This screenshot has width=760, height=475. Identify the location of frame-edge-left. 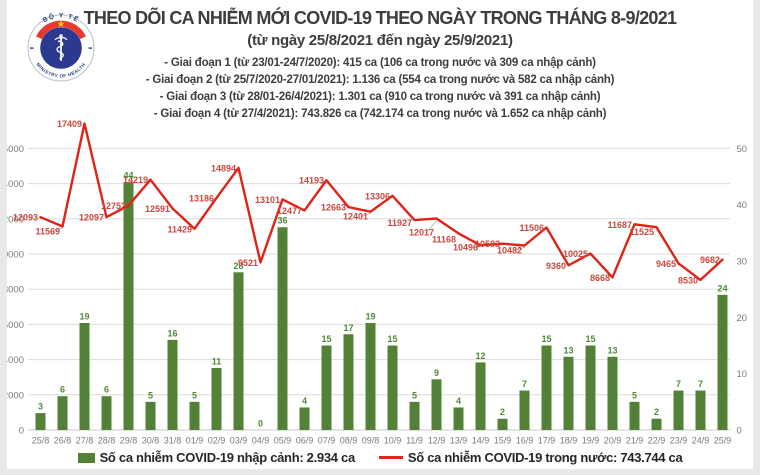
(3, 237).